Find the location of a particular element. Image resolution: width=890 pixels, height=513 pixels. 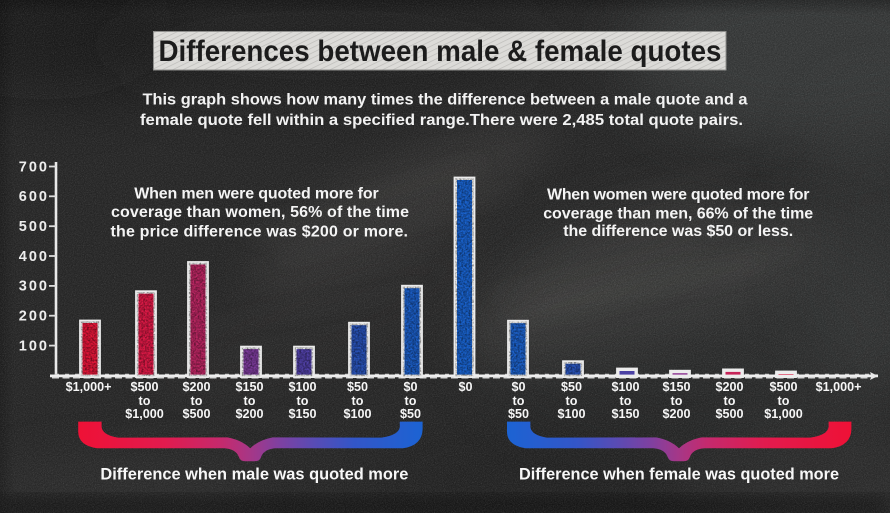

svg-text: 200 is located at coordinates (34, 317).